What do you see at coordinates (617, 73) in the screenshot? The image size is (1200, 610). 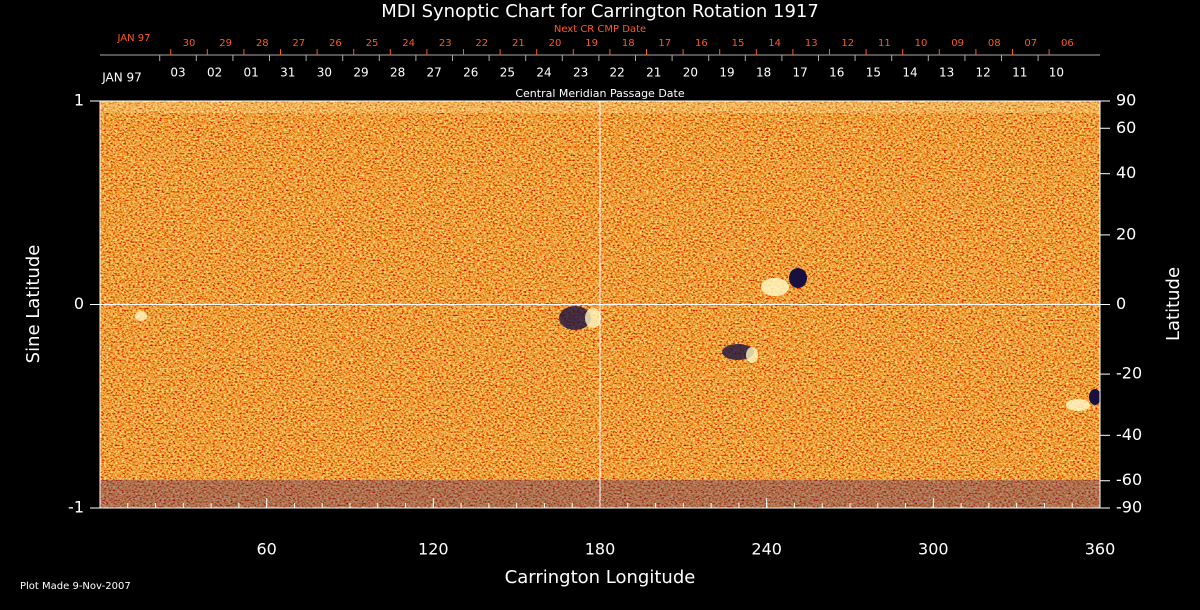 I see `cmp_axis-date: 22` at bounding box center [617, 73].